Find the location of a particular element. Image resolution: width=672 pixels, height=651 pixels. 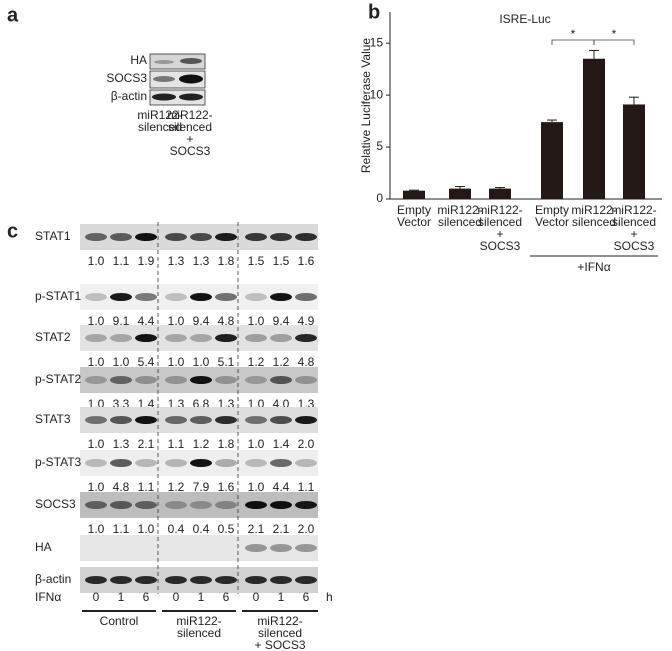

row-label: STAT1 is located at coordinates (53, 236).